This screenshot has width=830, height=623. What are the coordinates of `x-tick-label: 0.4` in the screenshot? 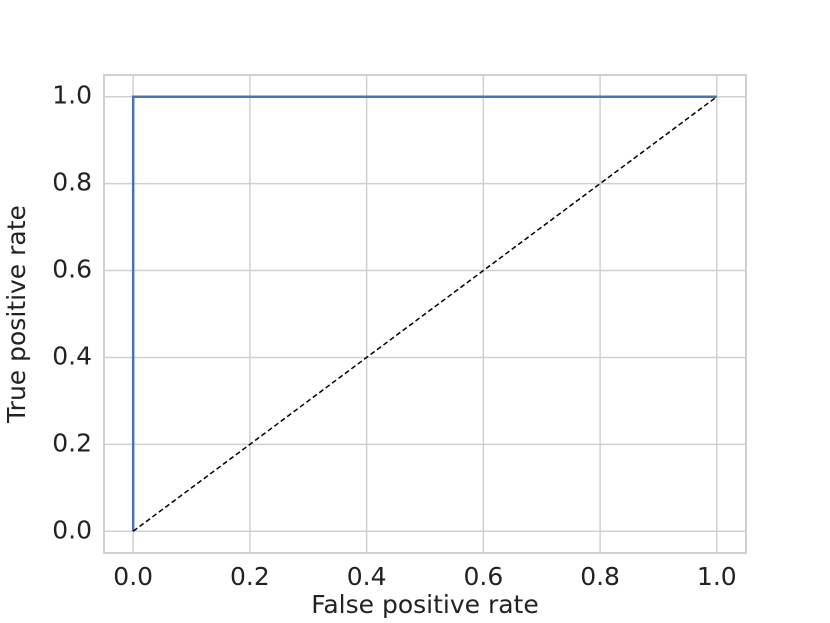 It's located at (367, 576).